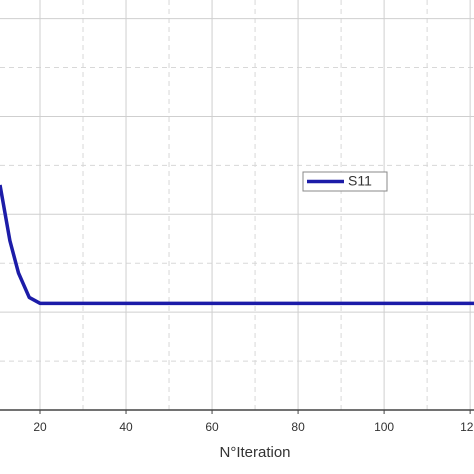 The height and width of the screenshot is (474, 474). What do you see at coordinates (384, 427) in the screenshot?
I see `x-tick-label: 100` at bounding box center [384, 427].